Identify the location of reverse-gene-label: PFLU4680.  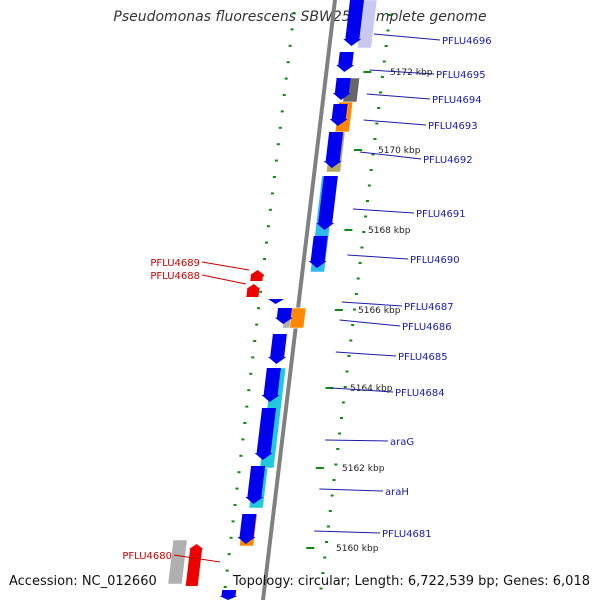
(147, 556).